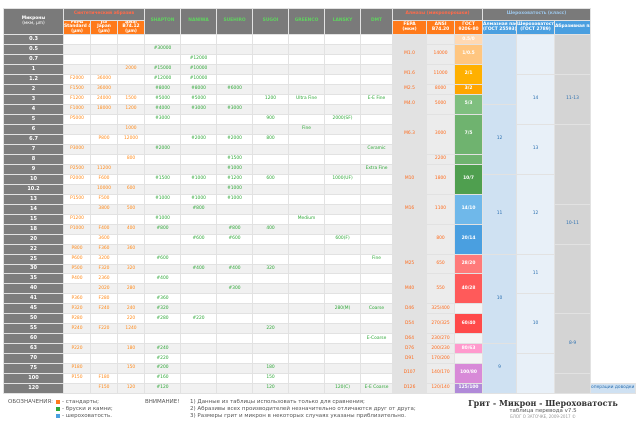  What do you see at coordinates (104, 379) in the screenshot?
I see `cell-jis: F180` at bounding box center [104, 379].